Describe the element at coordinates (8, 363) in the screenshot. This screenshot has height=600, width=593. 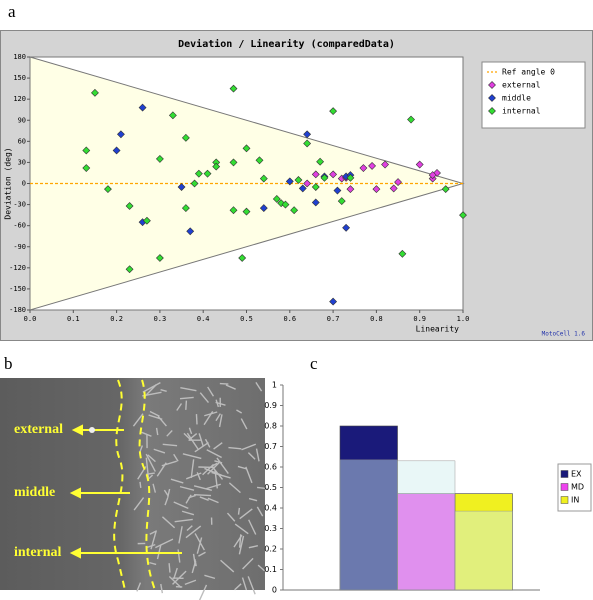
I see `panel-label: b` at that location.